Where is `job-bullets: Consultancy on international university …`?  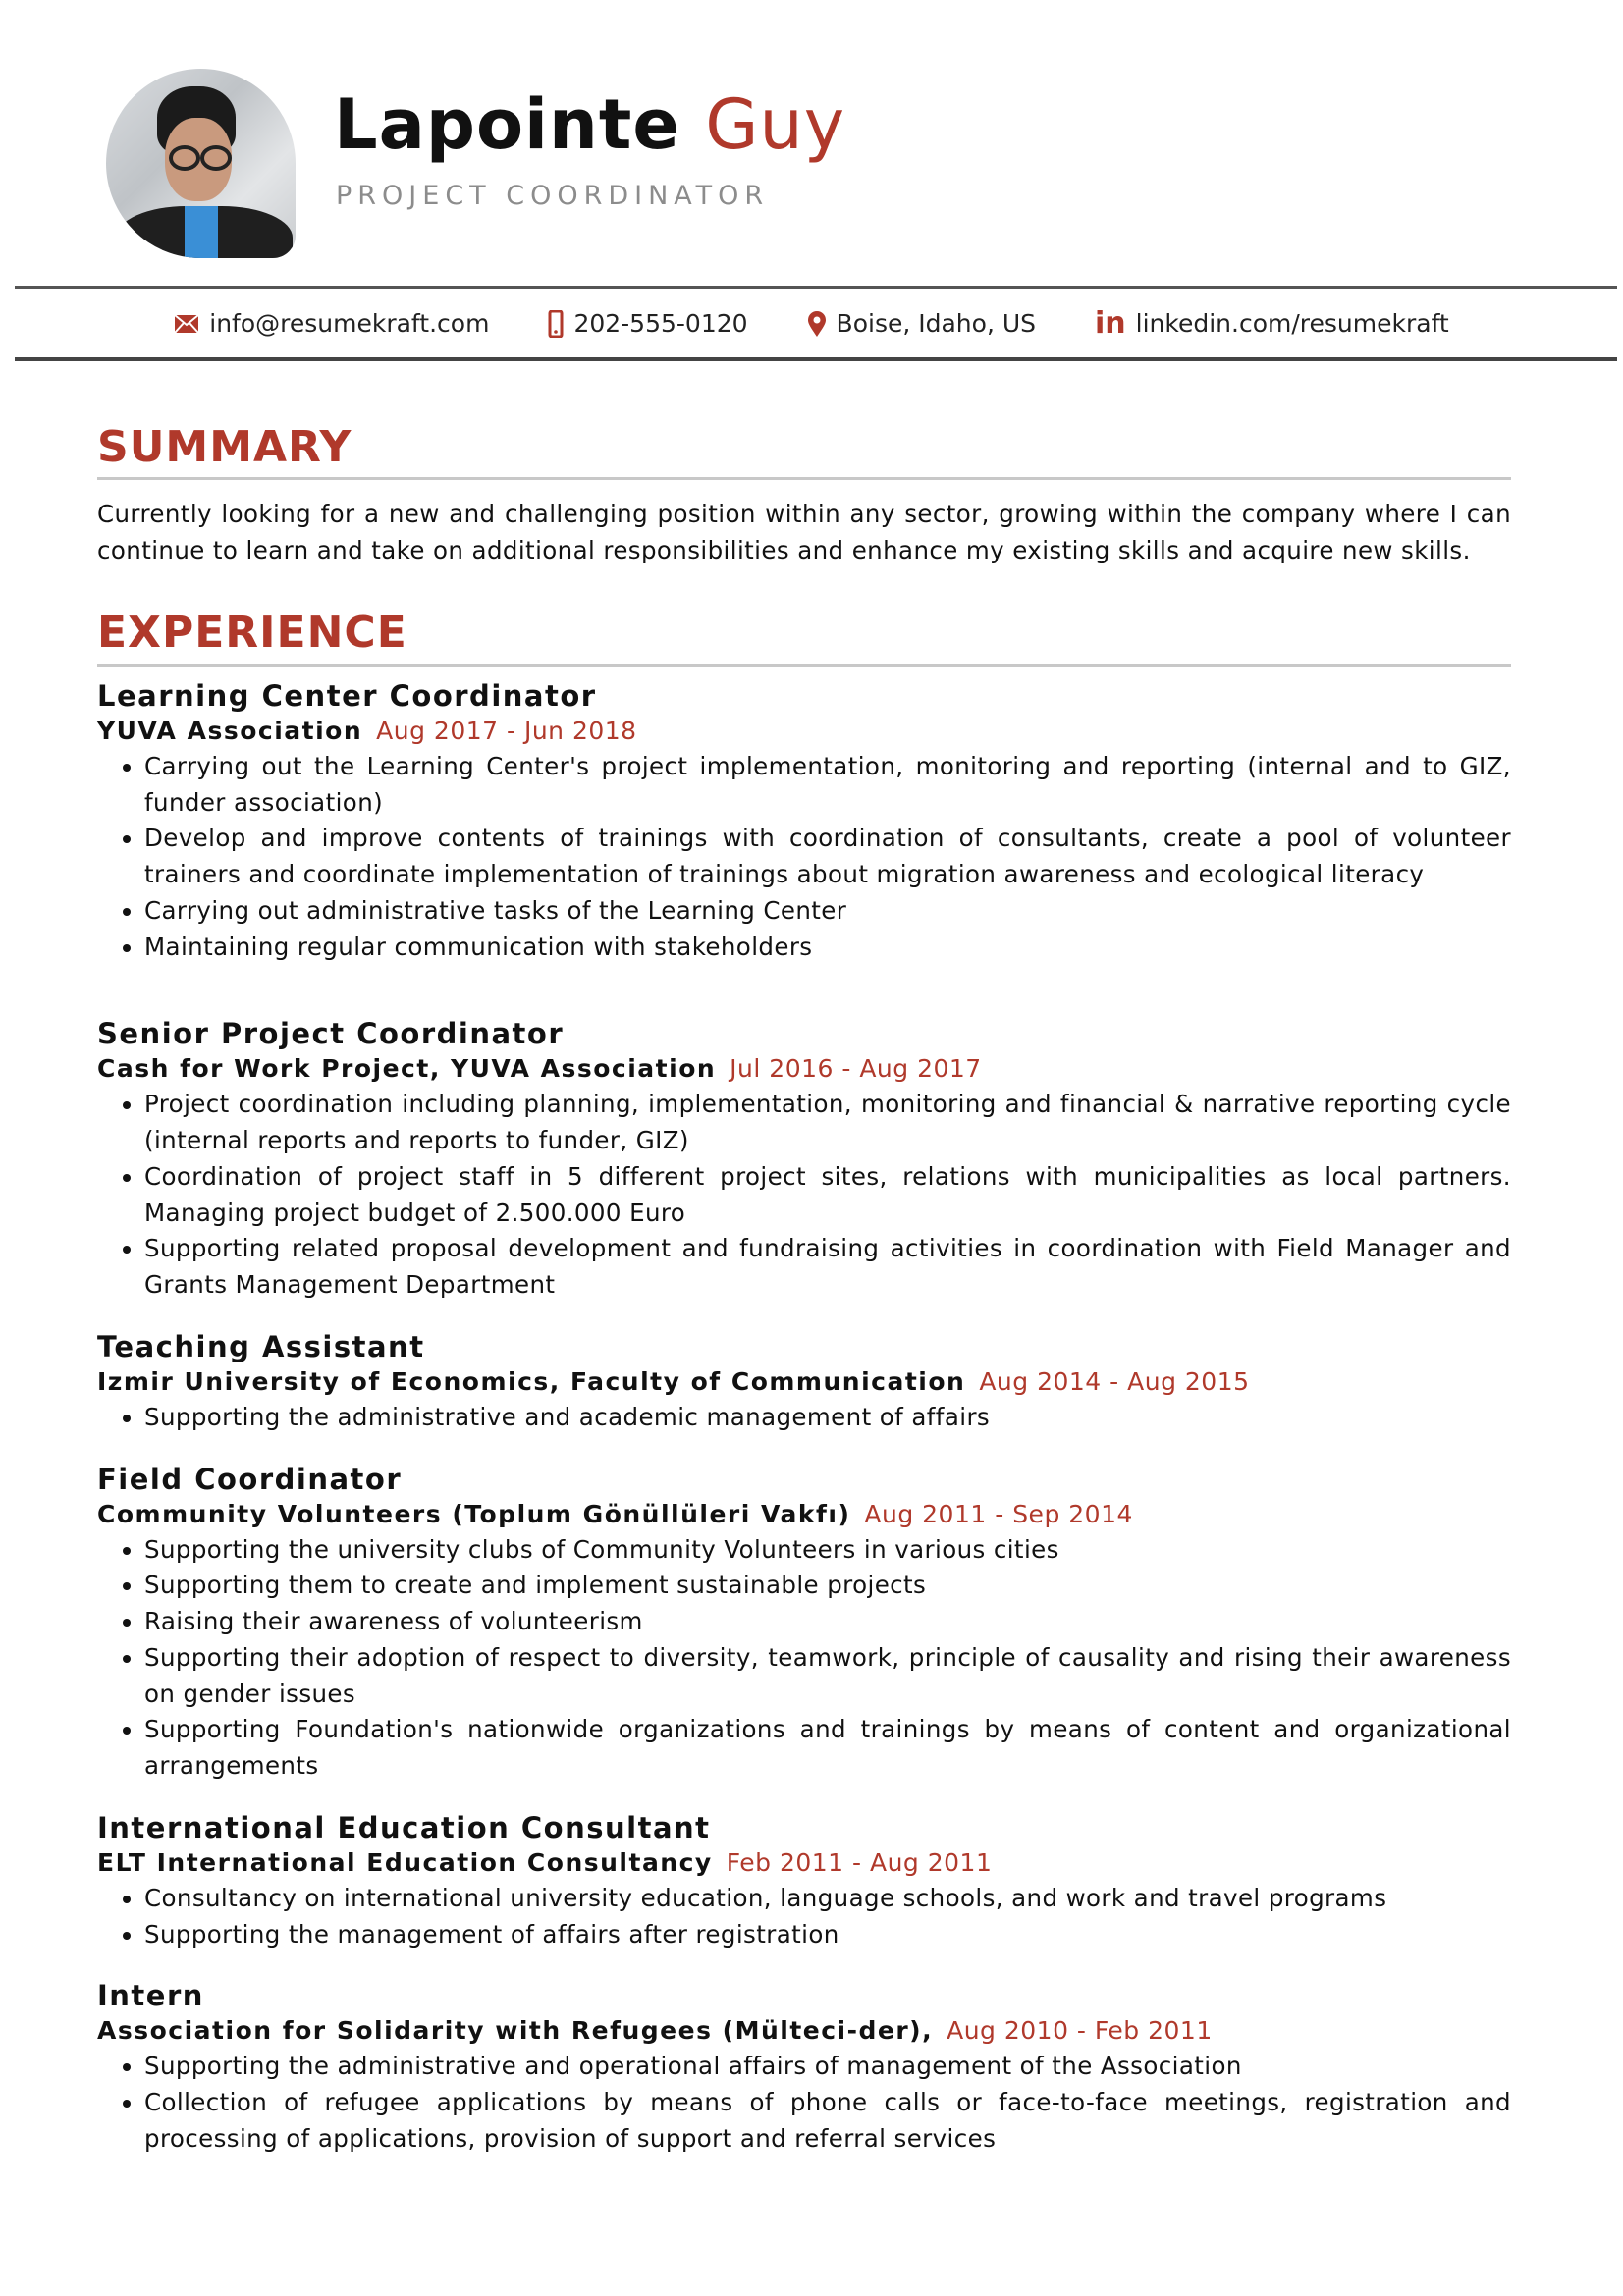 job-bullets: Consultancy on international university … is located at coordinates (804, 1917).